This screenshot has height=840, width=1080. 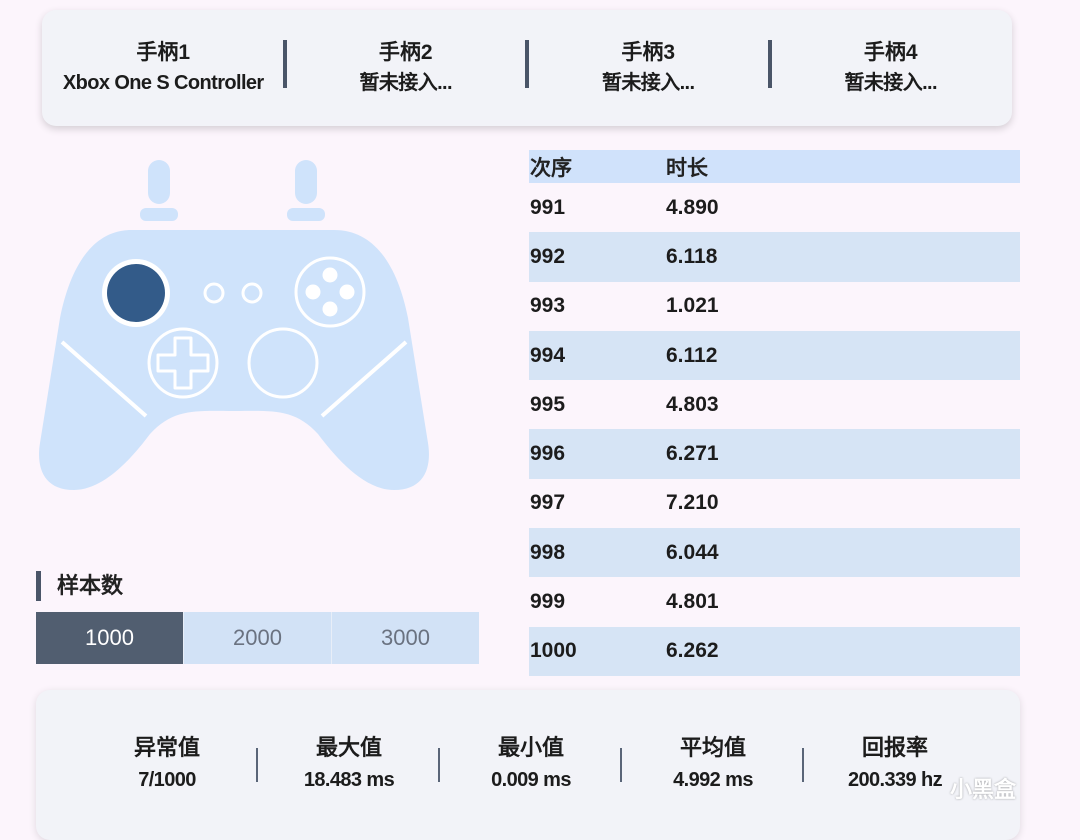 What do you see at coordinates (548, 552) in the screenshot?
I see `cell-order: 998` at bounding box center [548, 552].